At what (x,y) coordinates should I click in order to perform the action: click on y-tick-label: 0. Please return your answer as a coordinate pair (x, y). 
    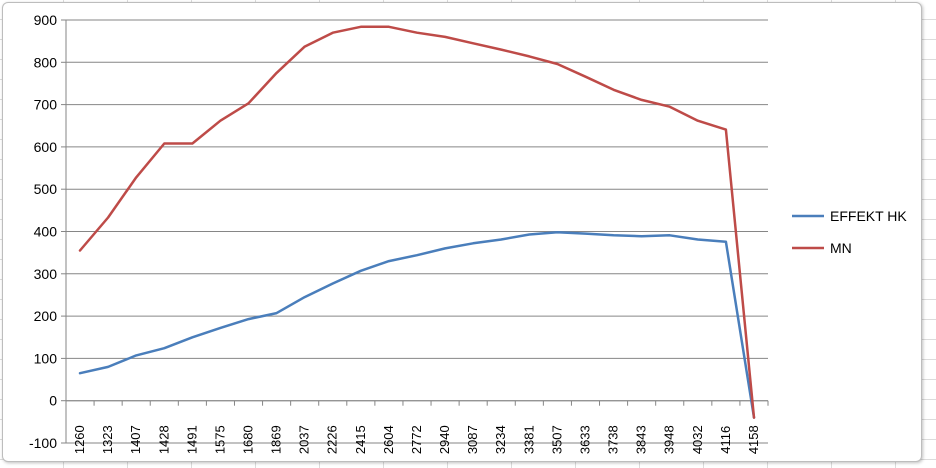
    Looking at the image, I should click on (53, 401).